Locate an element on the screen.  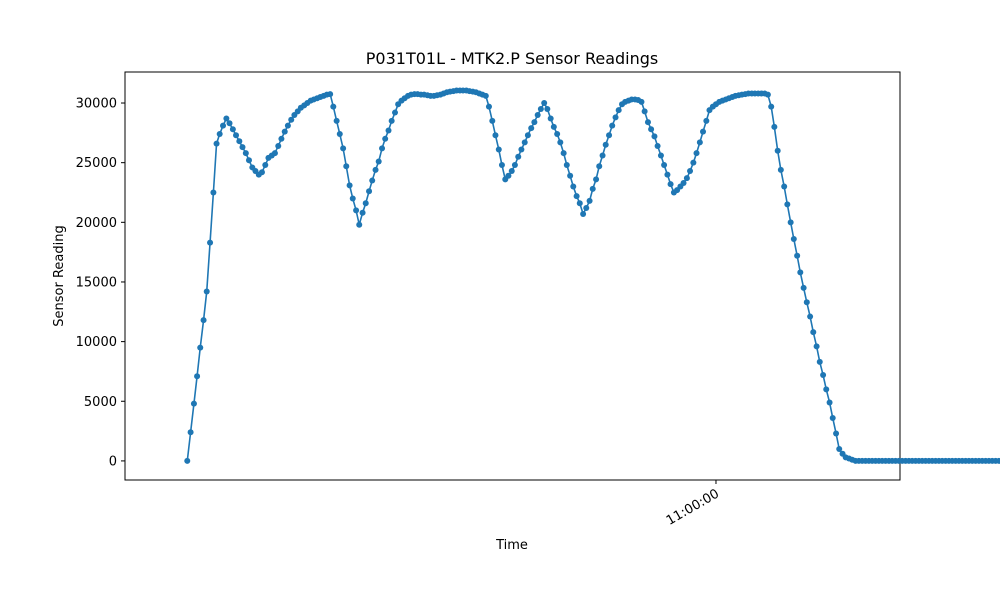
x-tick-label: 11:00:00 is located at coordinates (693, 507).